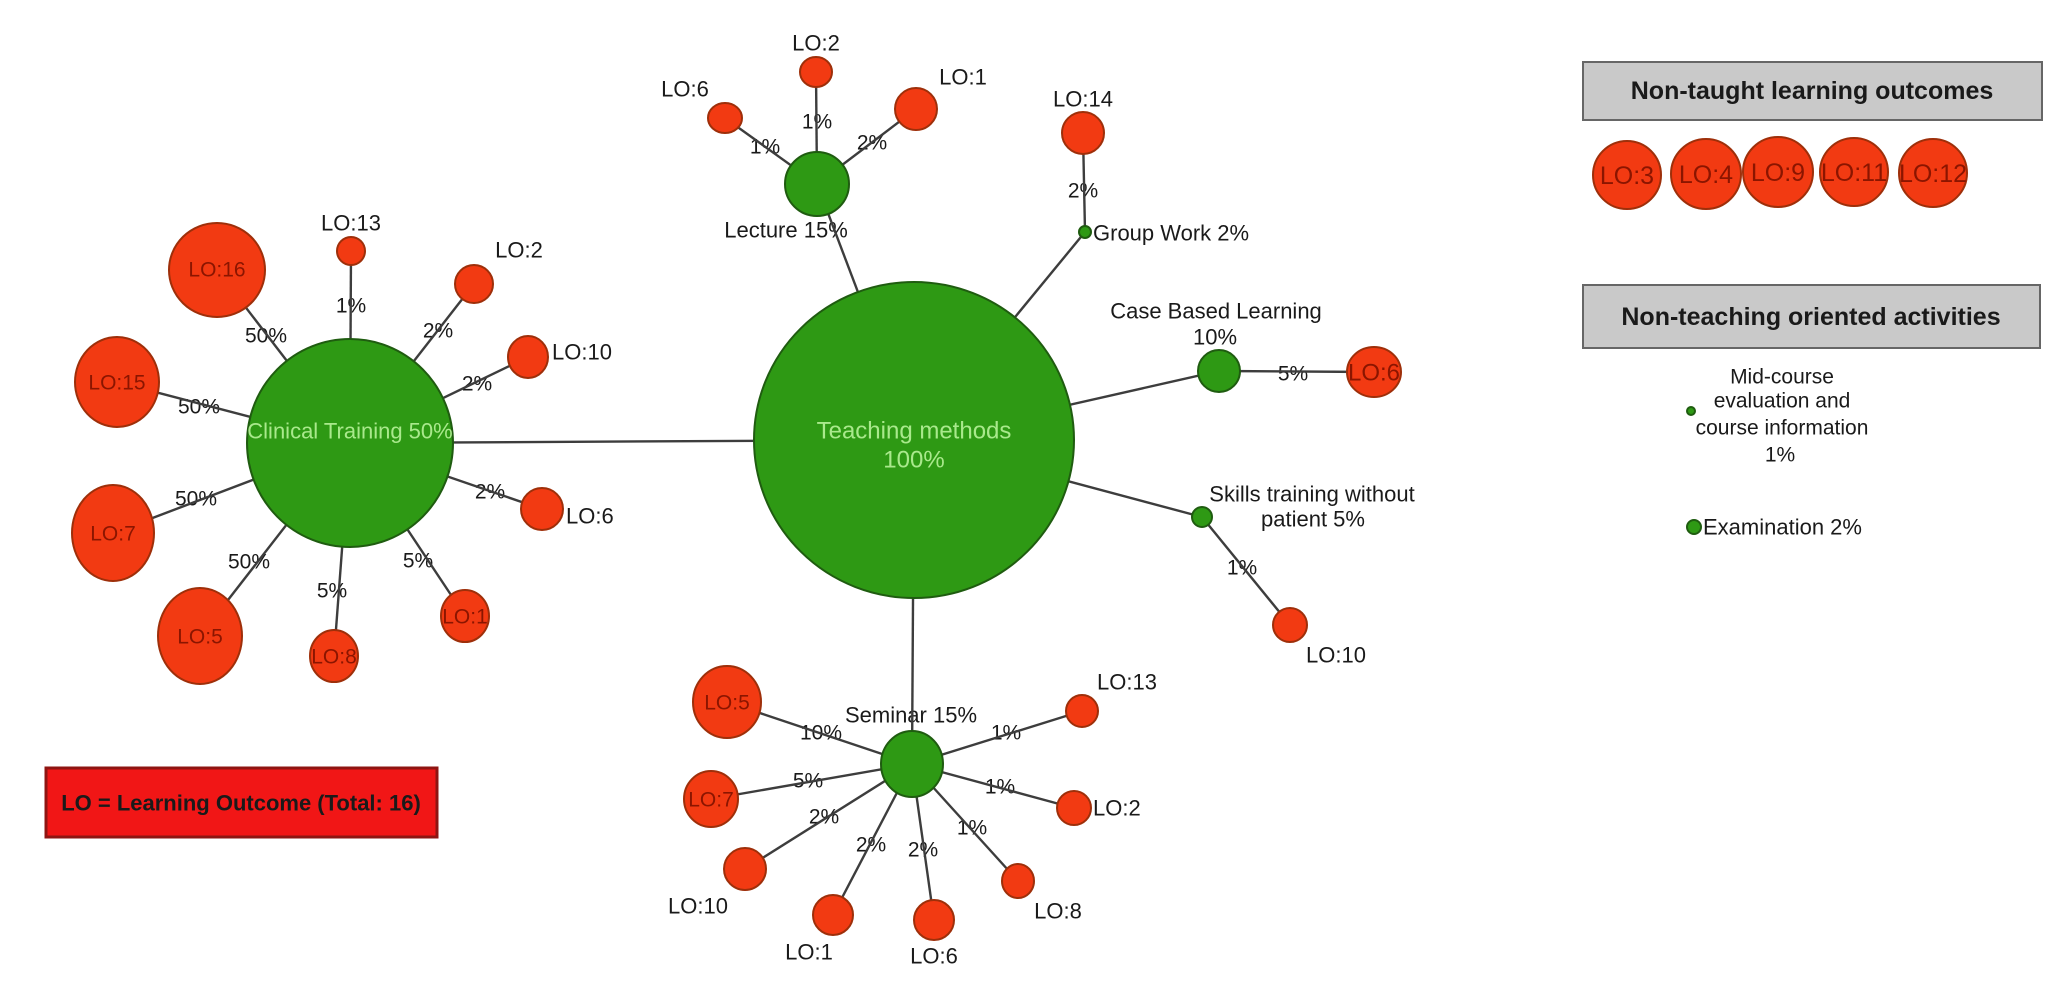  Describe the element at coordinates (1085, 232) in the screenshot. I see `group-work-node` at that location.